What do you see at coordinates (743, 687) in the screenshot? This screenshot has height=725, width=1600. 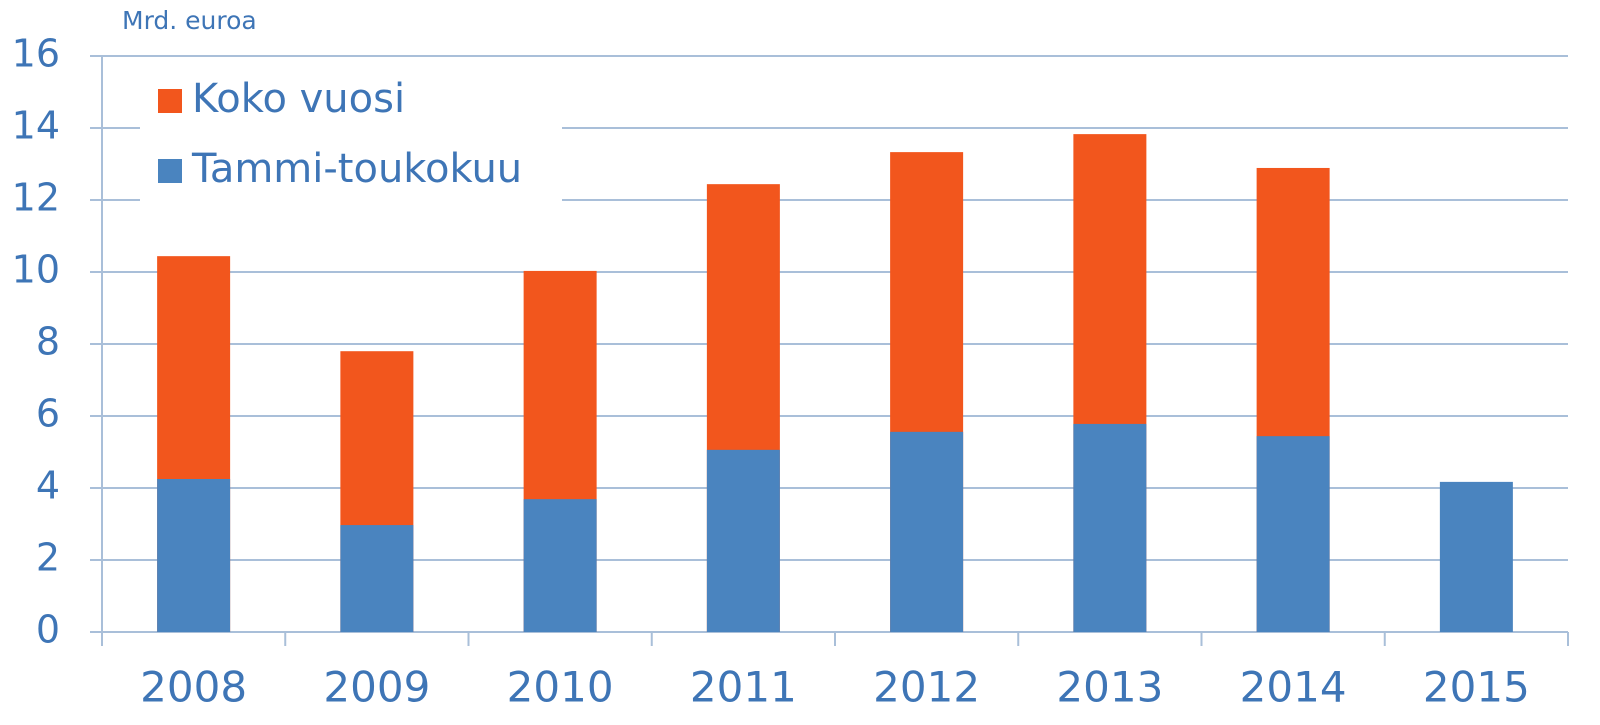 I see `x-tick-label: 2011` at bounding box center [743, 687].